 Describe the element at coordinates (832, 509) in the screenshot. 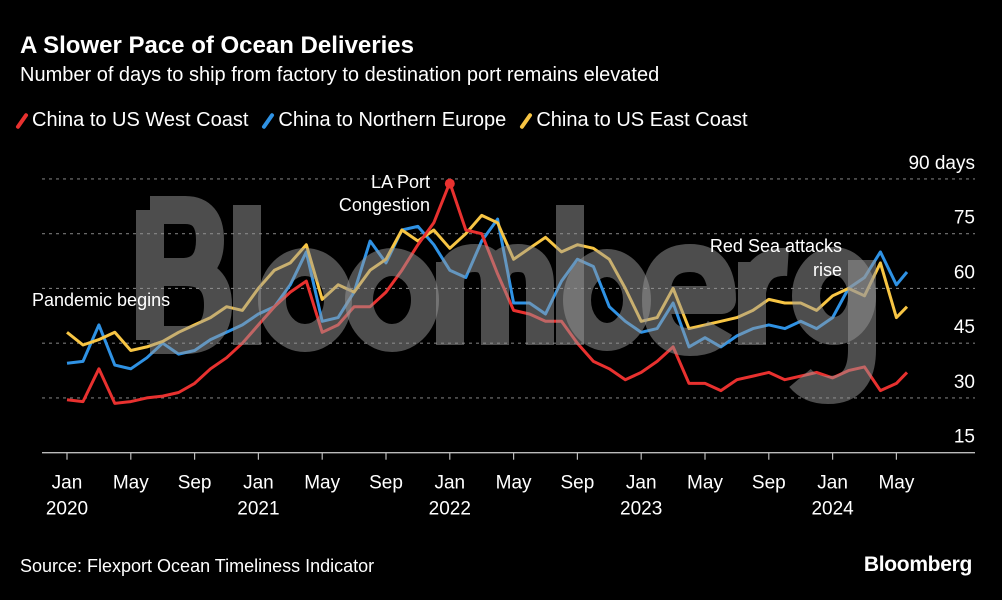

I see `x-tick-year-label: 2024` at that location.